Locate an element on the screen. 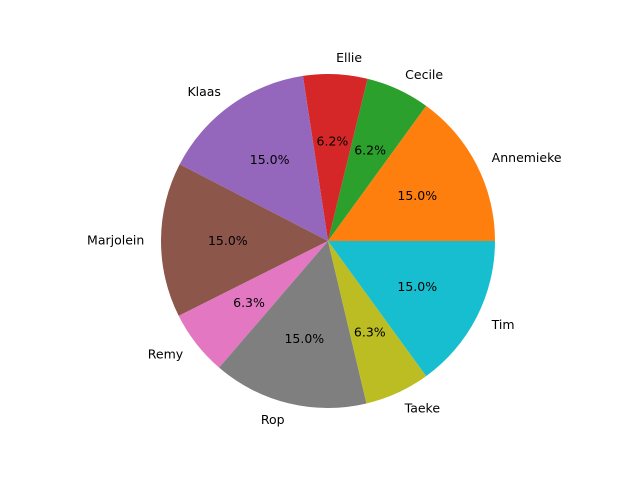  pie-slice-remy is located at coordinates (253, 304).